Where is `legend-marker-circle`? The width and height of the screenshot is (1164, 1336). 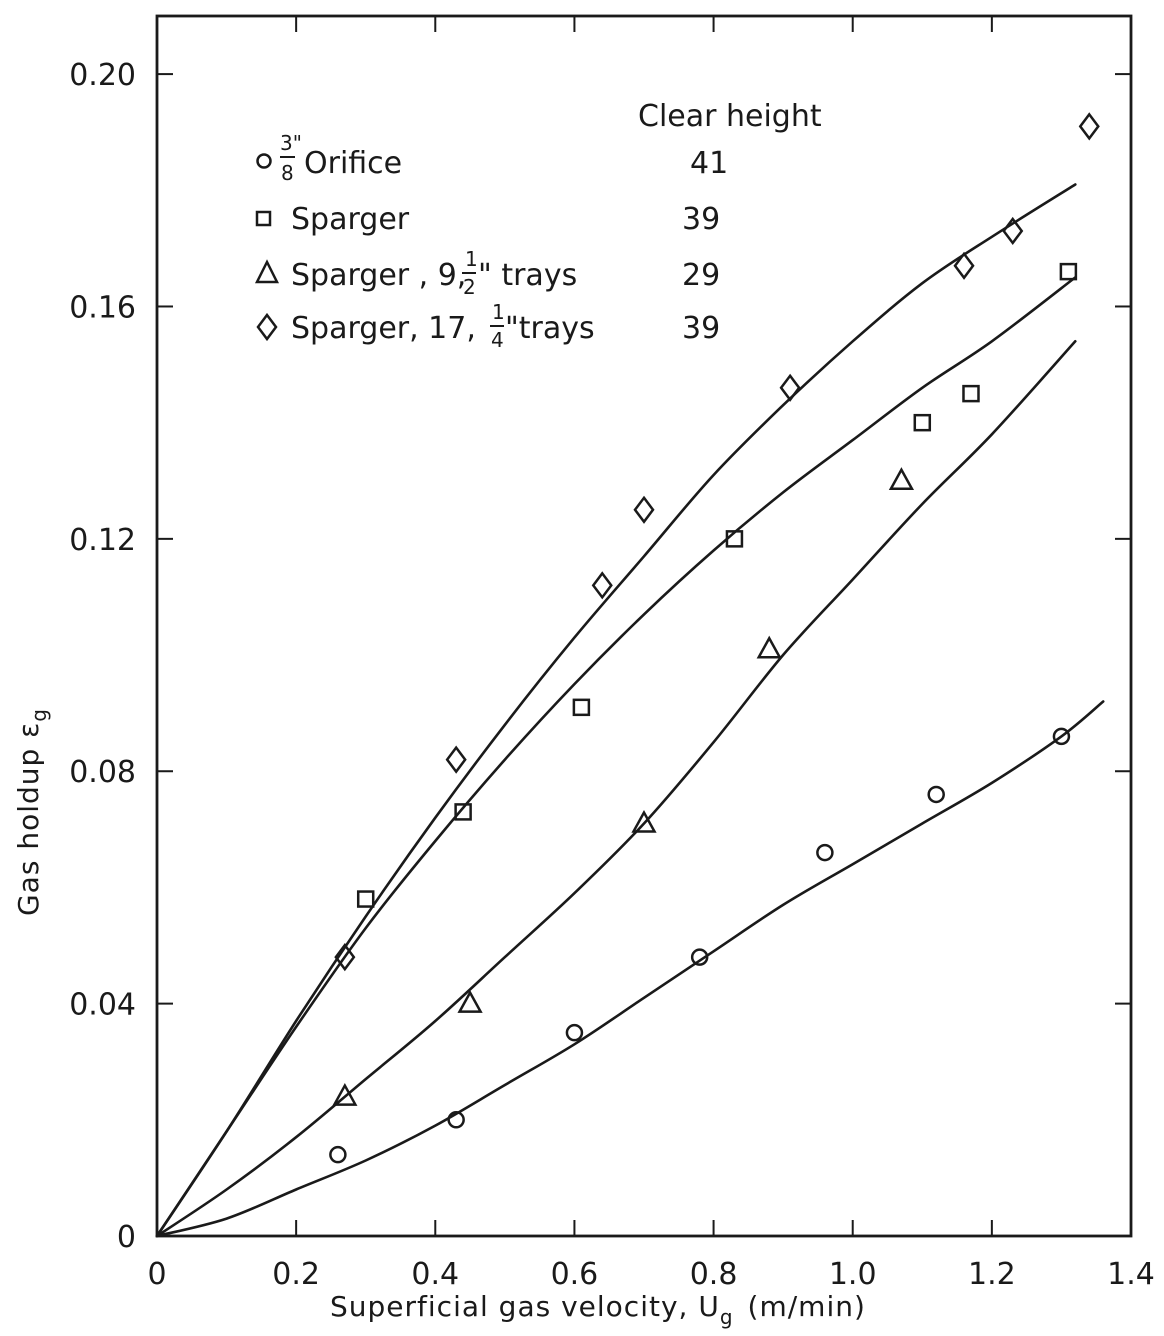 legend-marker-circle is located at coordinates (264, 161).